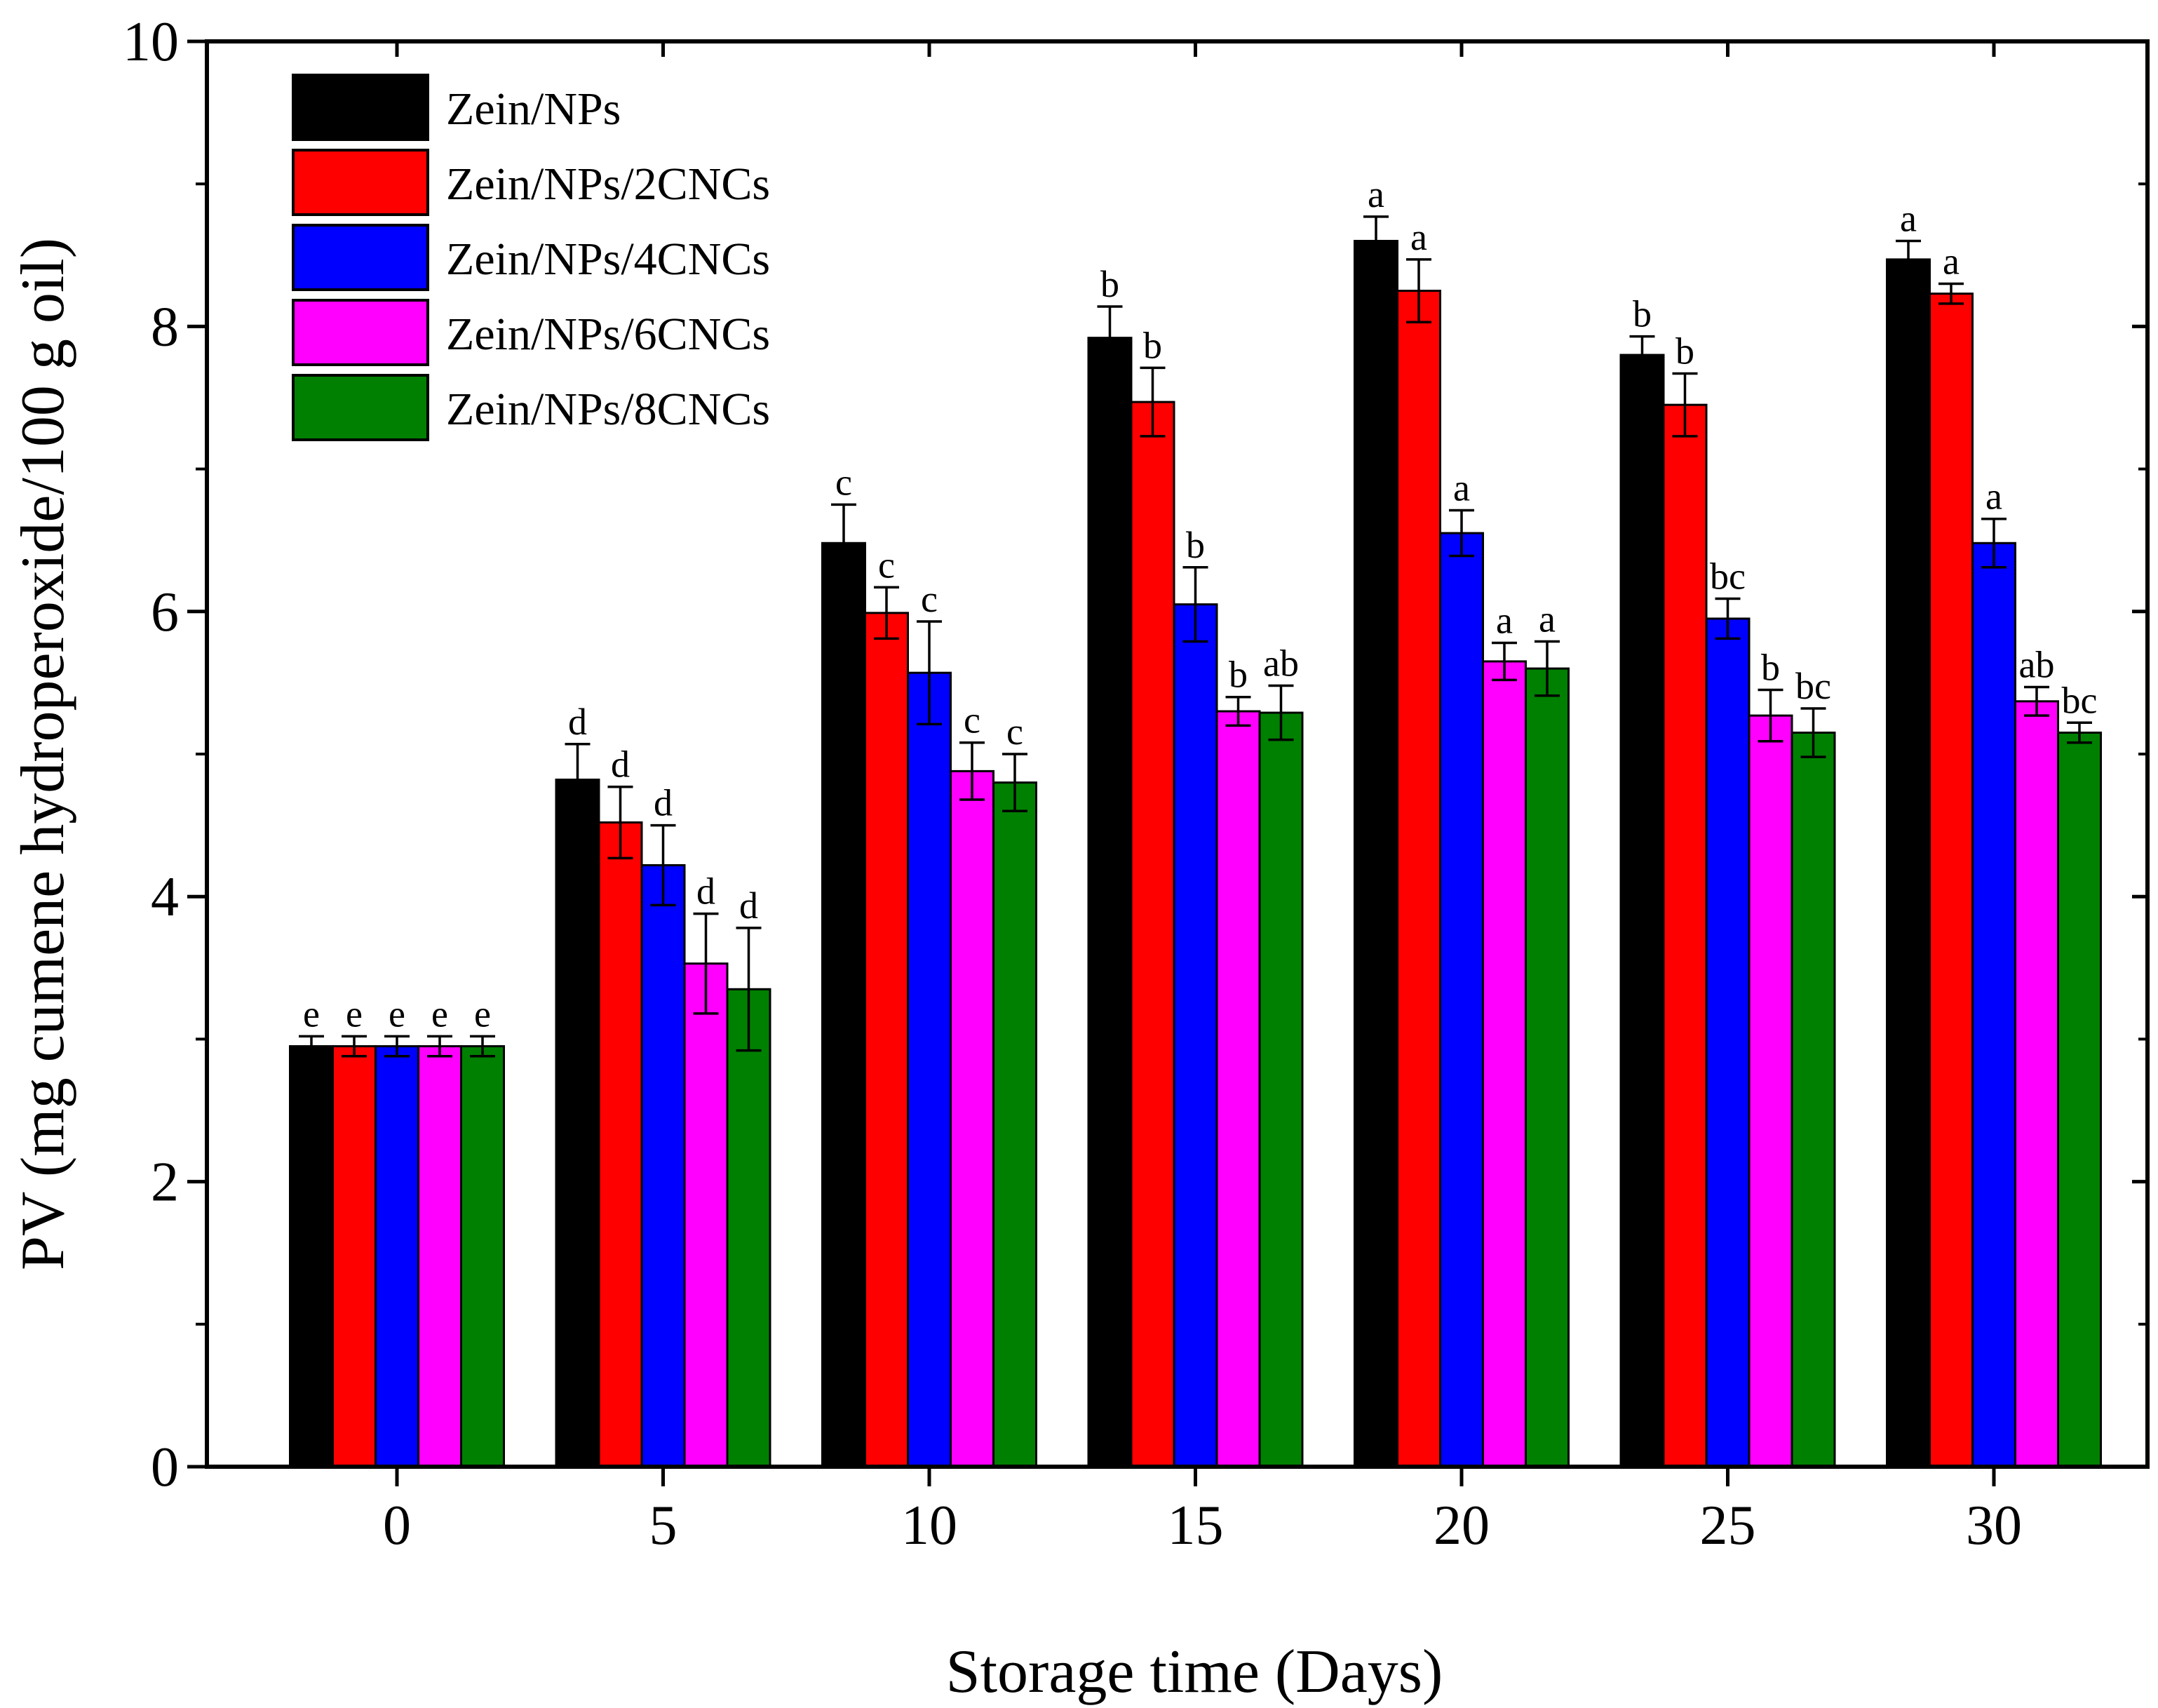 This screenshot has width=2158, height=1708. What do you see at coordinates (397, 1525) in the screenshot?
I see `x-tick-label: 0` at bounding box center [397, 1525].